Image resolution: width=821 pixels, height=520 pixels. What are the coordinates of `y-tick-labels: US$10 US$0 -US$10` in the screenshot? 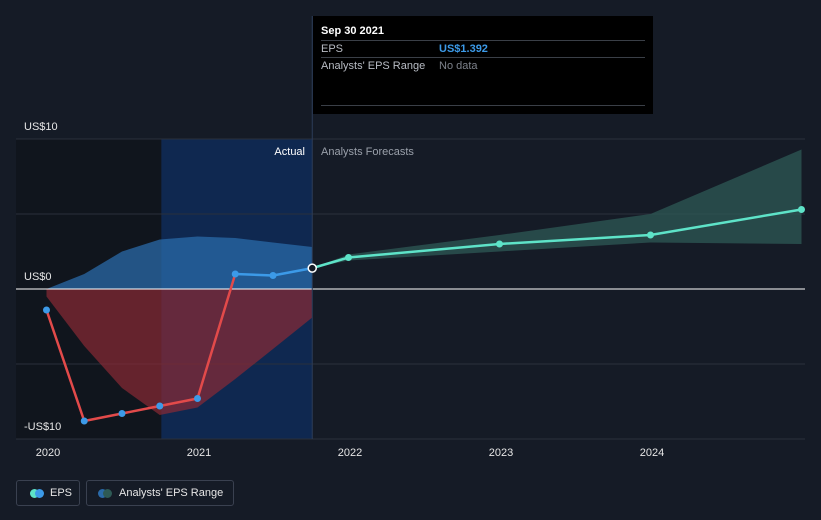 It's located at (42, 277).